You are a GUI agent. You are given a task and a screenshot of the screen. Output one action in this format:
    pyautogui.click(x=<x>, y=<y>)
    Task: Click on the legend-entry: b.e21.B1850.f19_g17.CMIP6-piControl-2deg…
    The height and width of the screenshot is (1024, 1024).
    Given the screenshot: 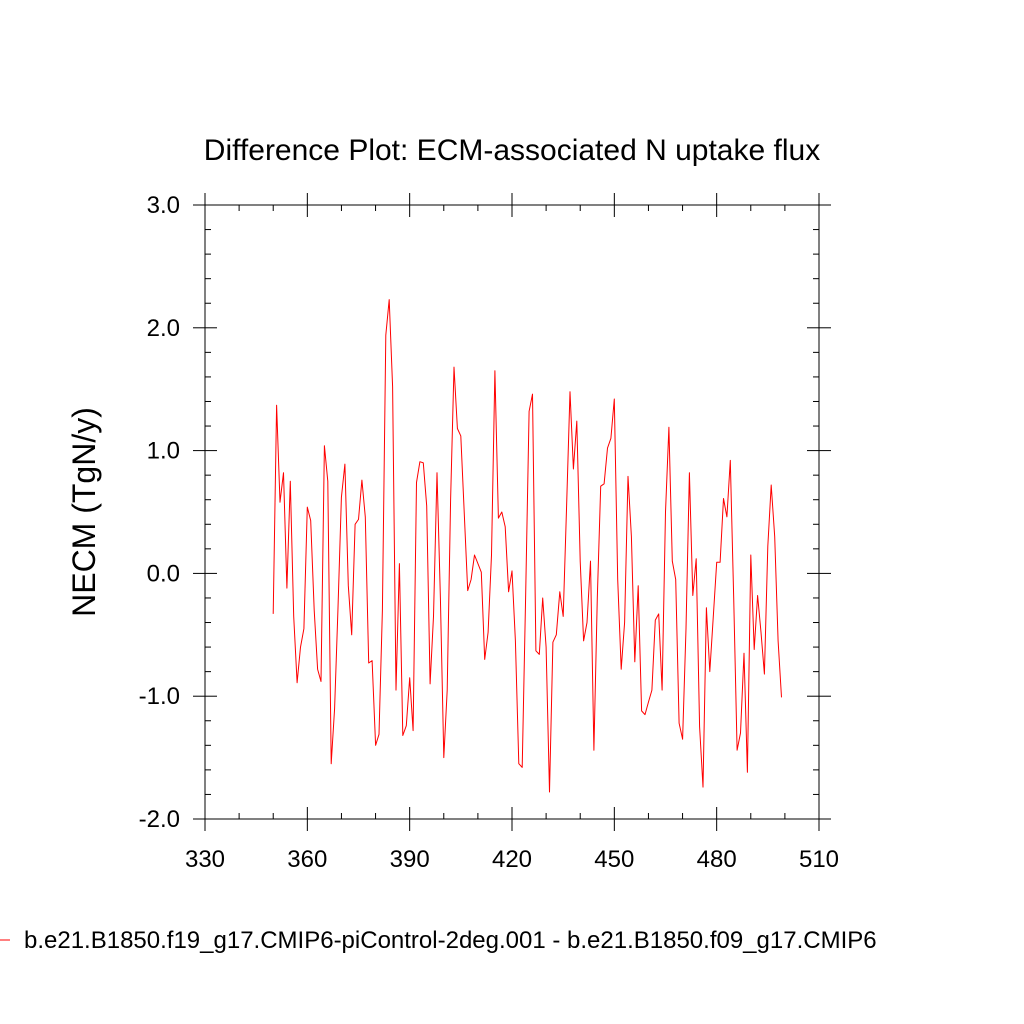 What is the action you would take?
    pyautogui.click(x=450, y=940)
    